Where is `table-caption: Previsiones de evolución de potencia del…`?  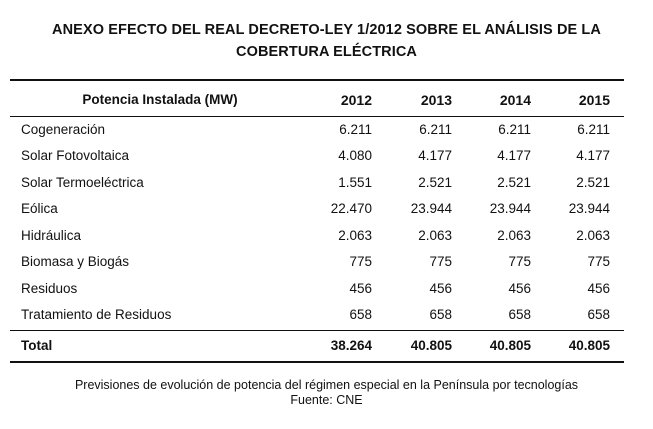
table-caption: Previsiones de evolución de potencia del… is located at coordinates (326, 385).